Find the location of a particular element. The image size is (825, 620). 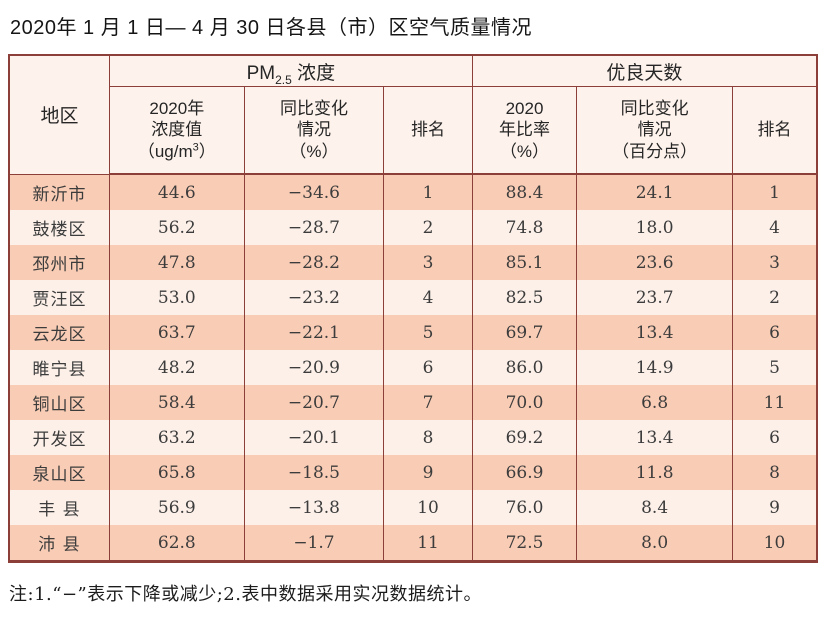

region-cell: 邳州市 is located at coordinates (59, 262).